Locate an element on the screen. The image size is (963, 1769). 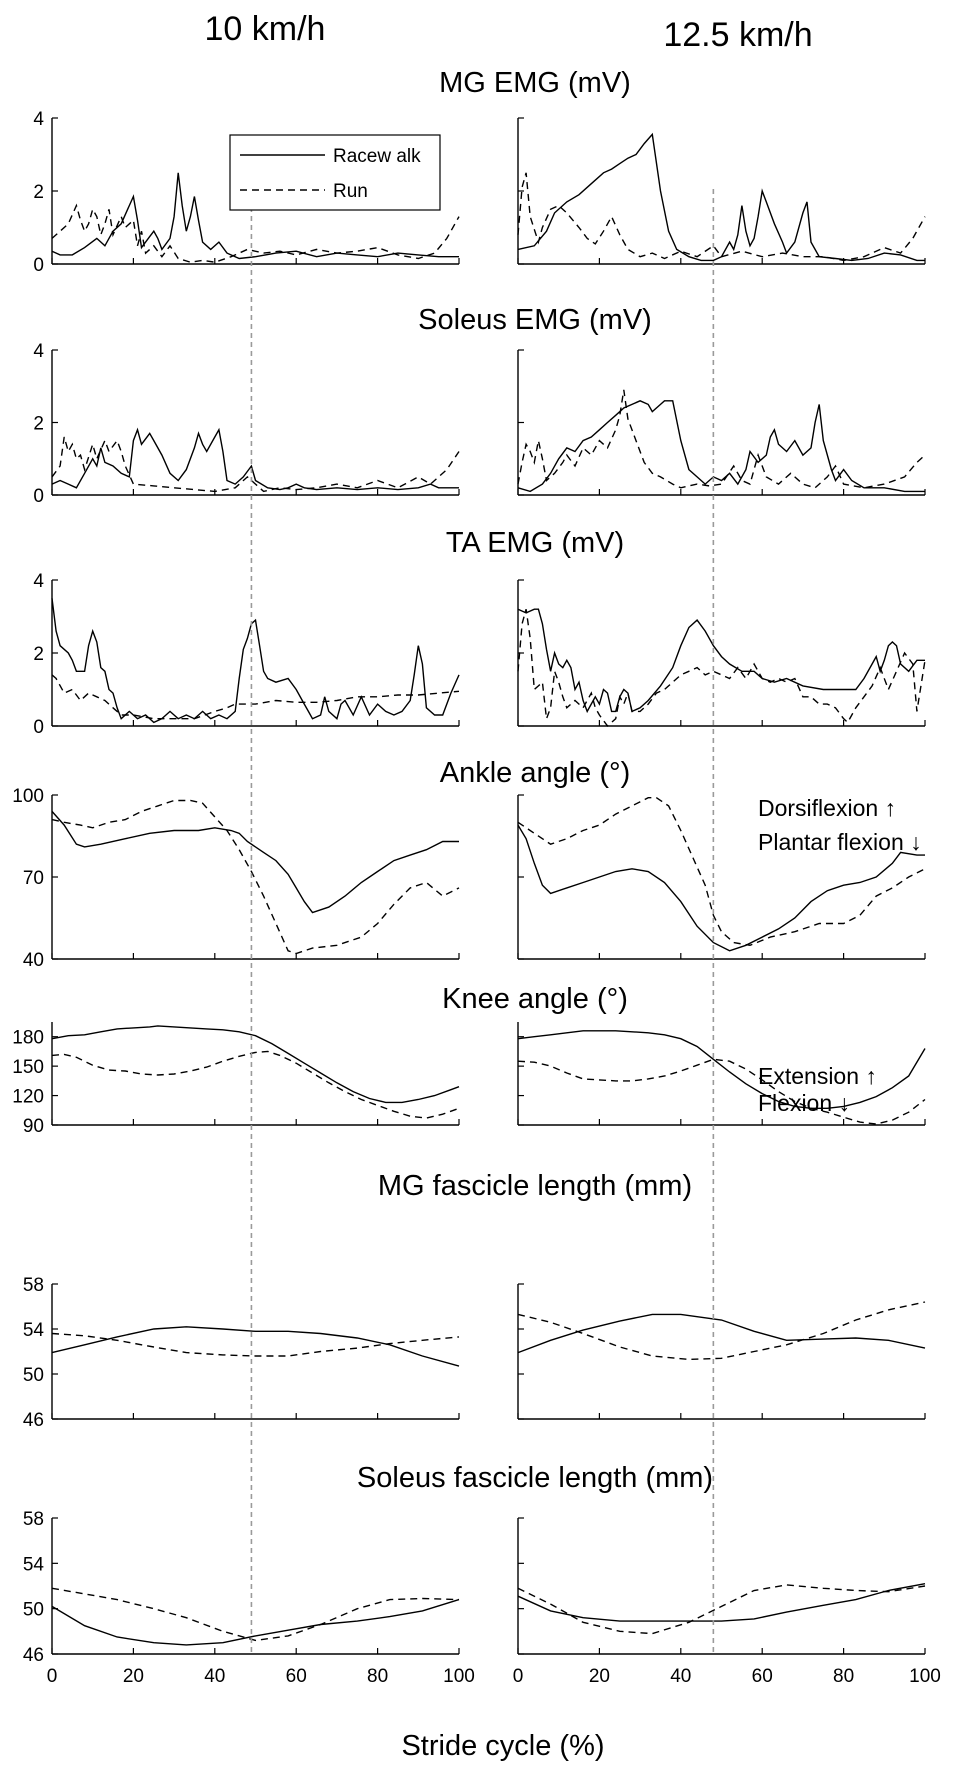
panel-title-soleus-emg-mv: Soleus EMG (mV) is located at coordinates (535, 320).